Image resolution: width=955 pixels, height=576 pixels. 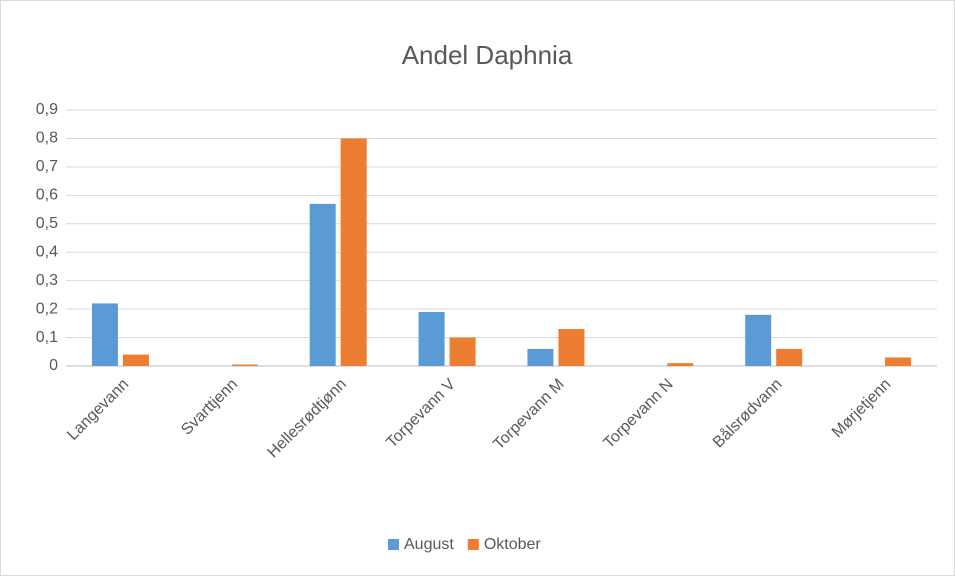 What do you see at coordinates (513, 544) in the screenshot?
I see `legend-label: Oktober` at bounding box center [513, 544].